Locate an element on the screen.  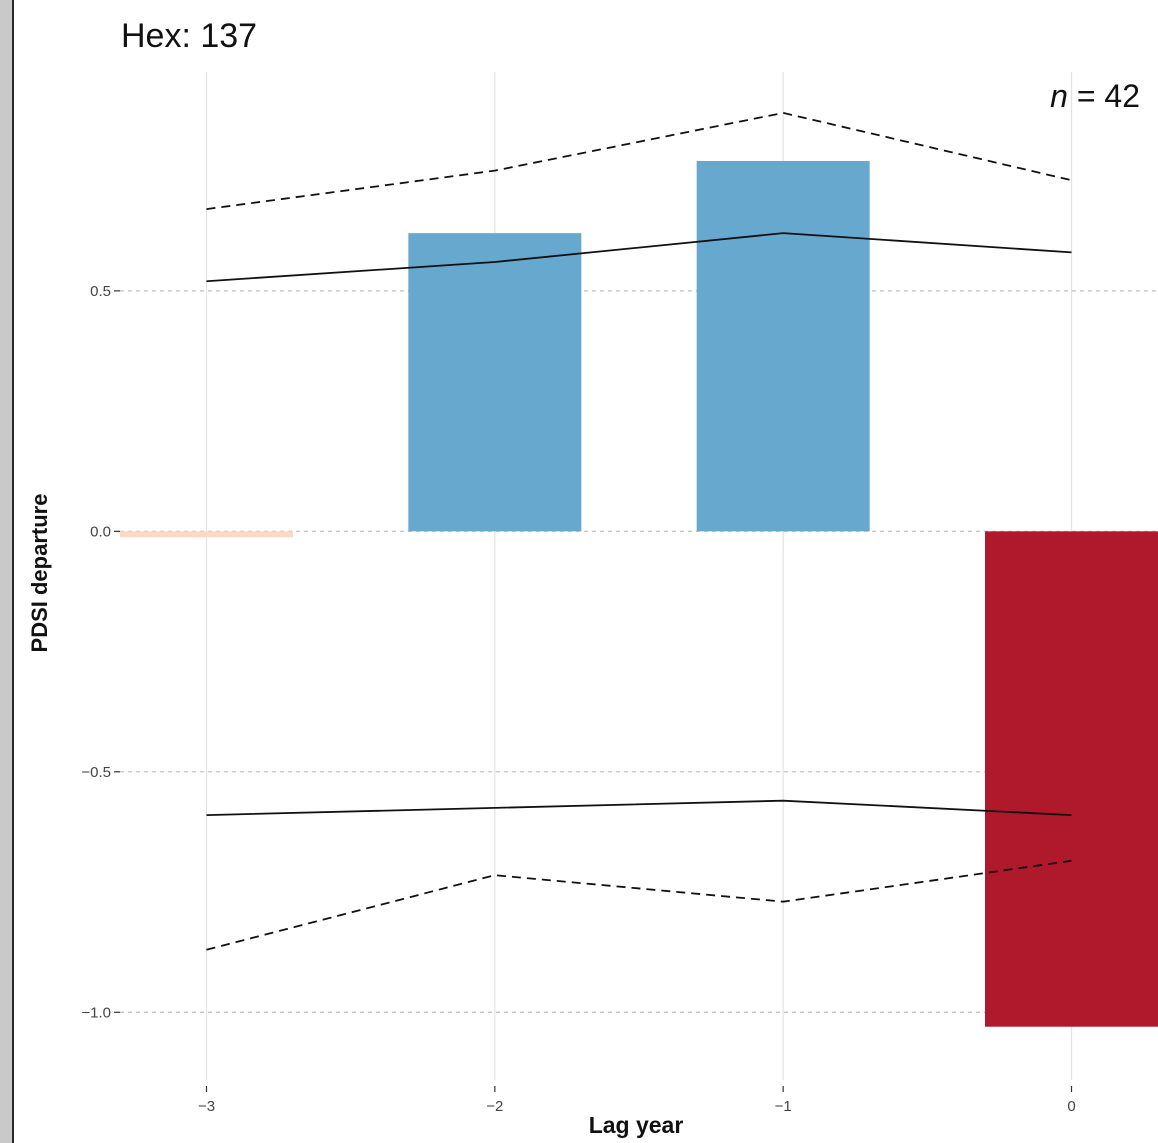
x-tick-label: −2 is located at coordinates (494, 1106).